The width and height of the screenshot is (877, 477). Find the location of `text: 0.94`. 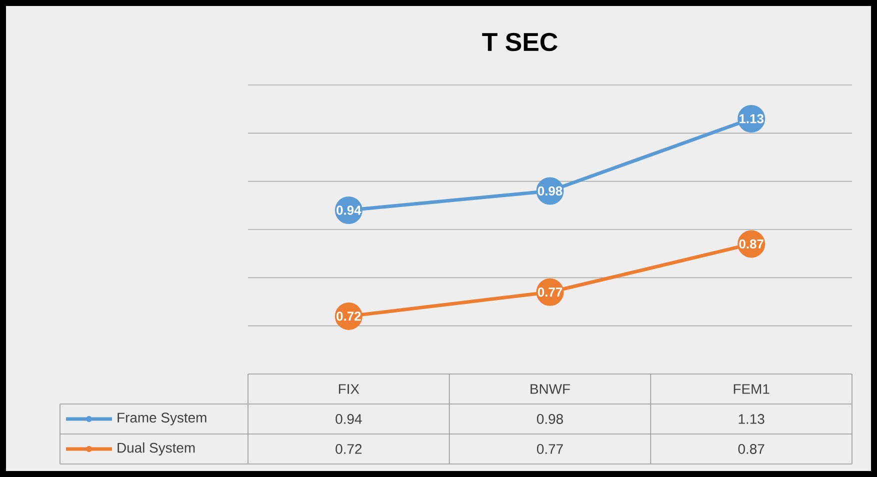

text: 0.94 is located at coordinates (349, 210).